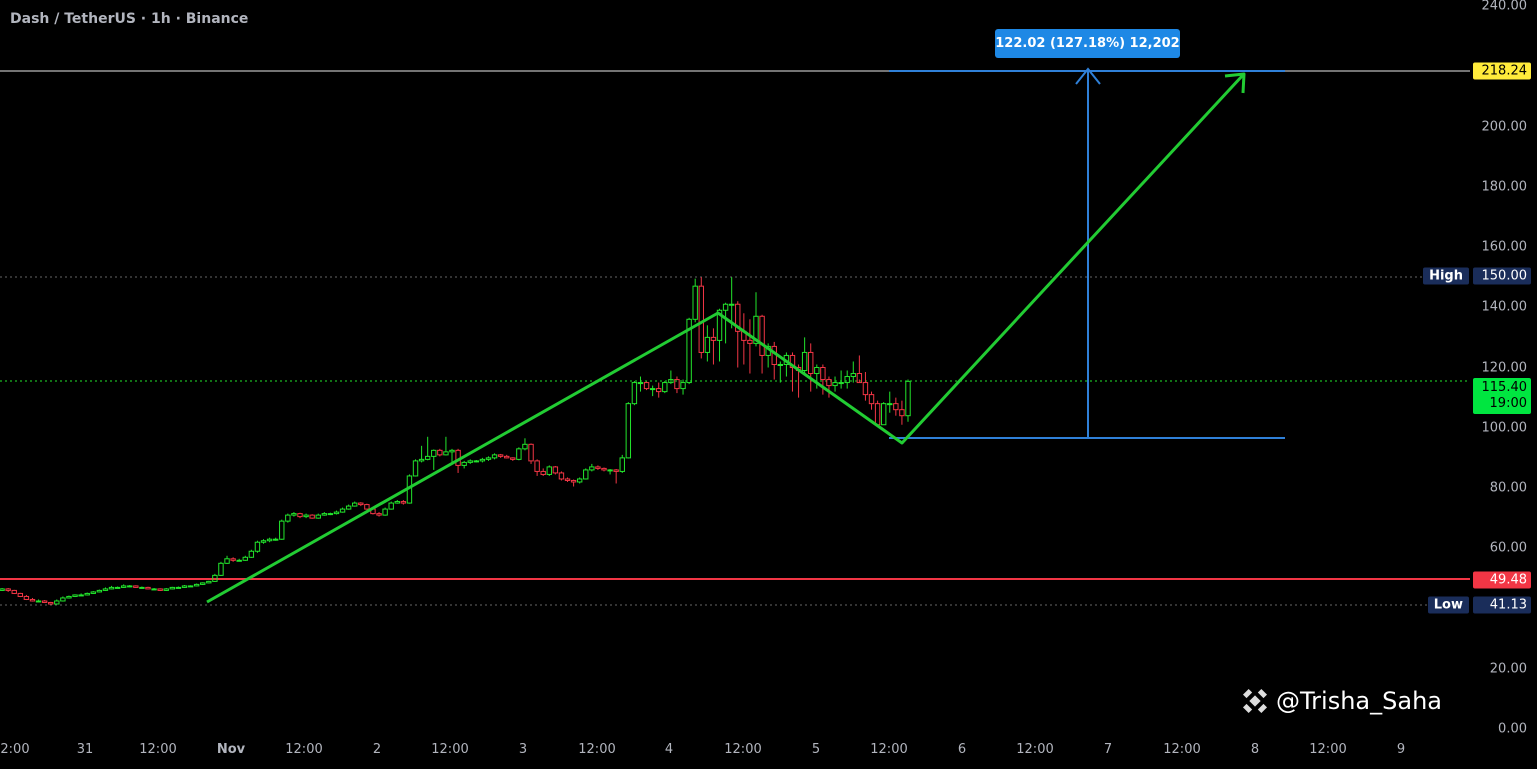 This screenshot has width=1537, height=769. What do you see at coordinates (1502, 396) in the screenshot?
I see `current-price-tag: 115.40 19:00` at bounding box center [1502, 396].